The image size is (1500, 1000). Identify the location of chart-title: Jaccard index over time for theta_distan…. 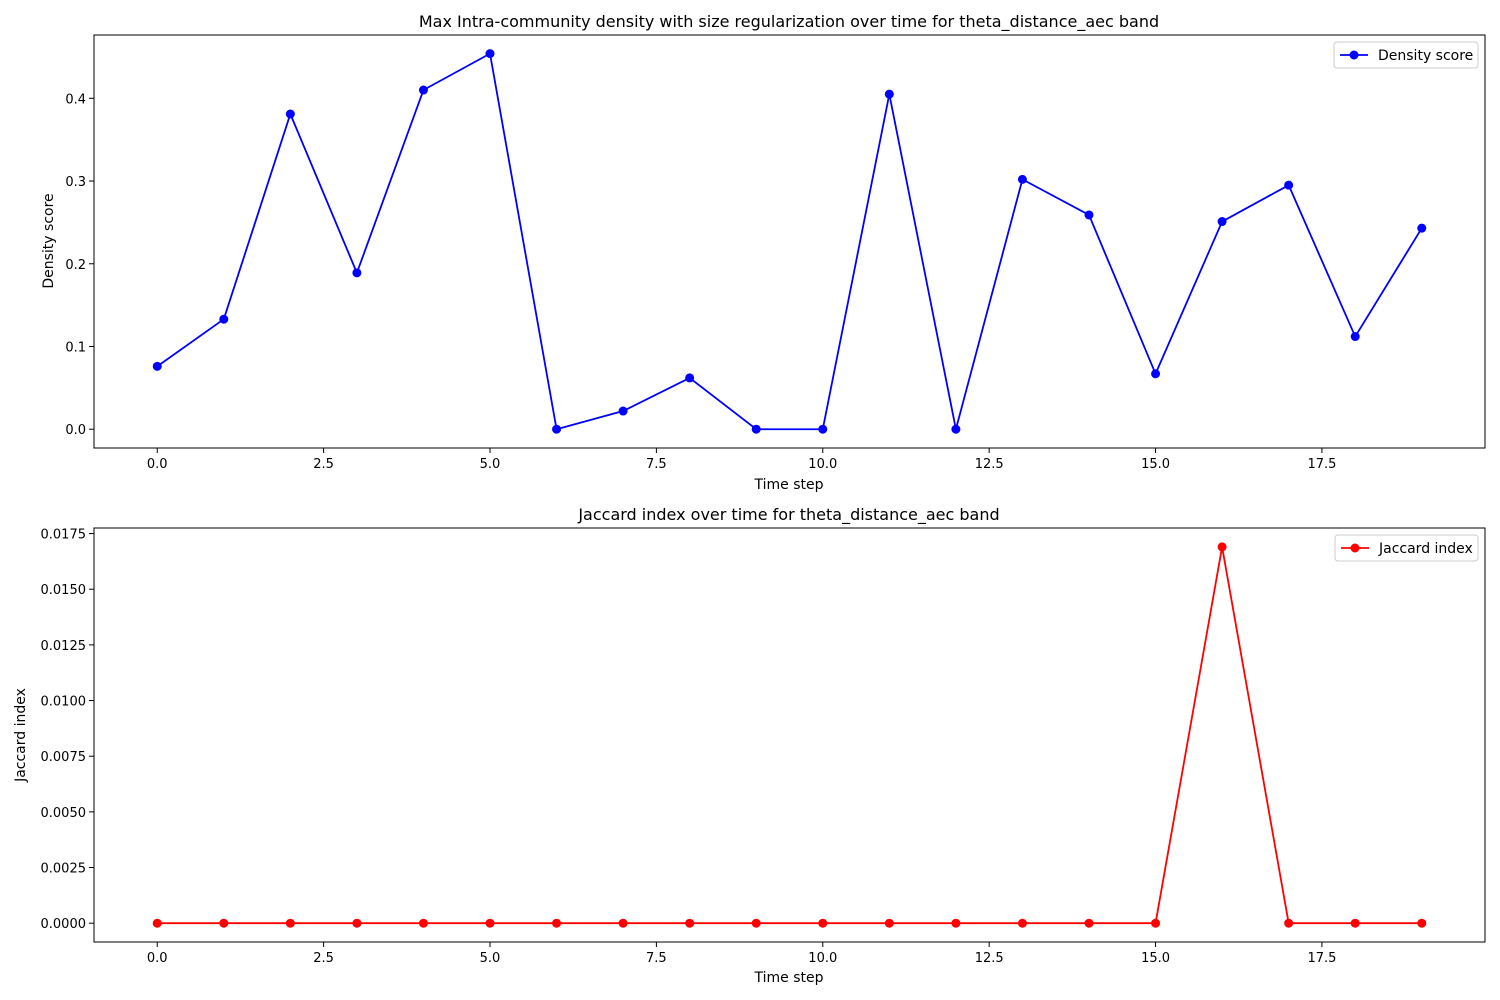
(788, 515).